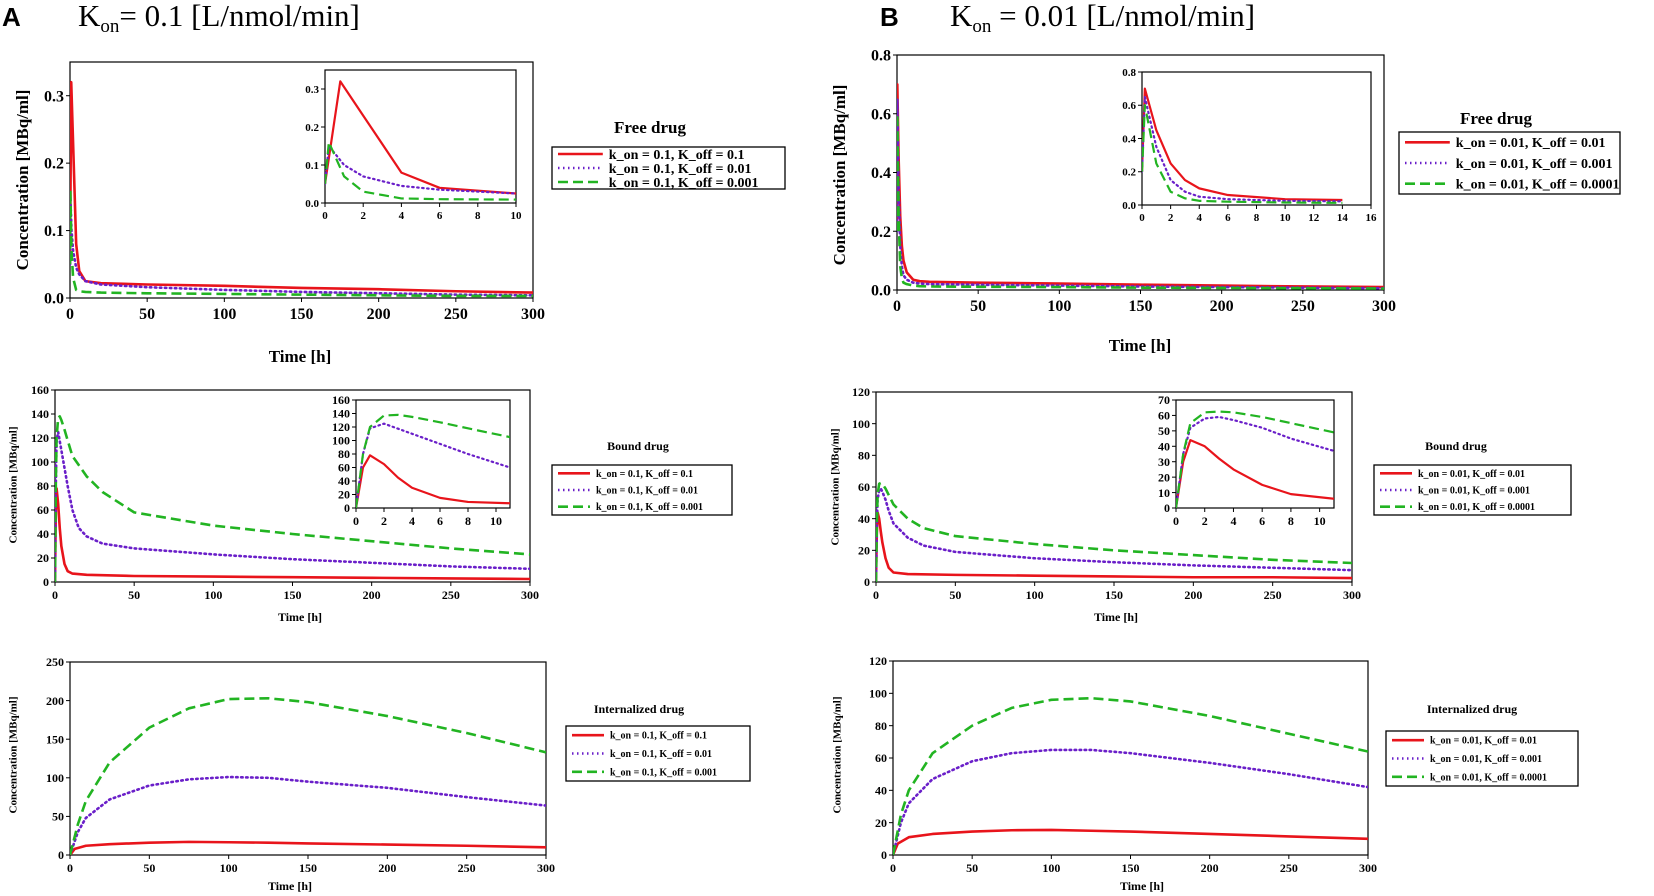  I want to click on B-bound-inset-y-tick-label: 40, so click(1164, 446).